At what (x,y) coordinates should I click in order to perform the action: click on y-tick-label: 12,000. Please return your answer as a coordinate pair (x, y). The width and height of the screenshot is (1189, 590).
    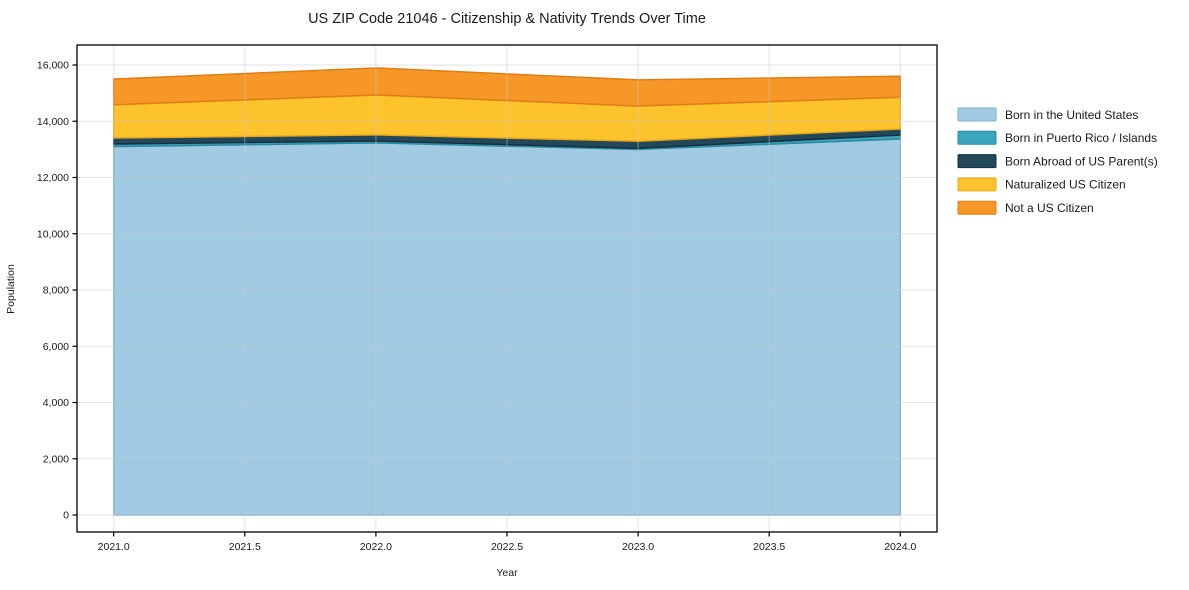
    Looking at the image, I should click on (53, 178).